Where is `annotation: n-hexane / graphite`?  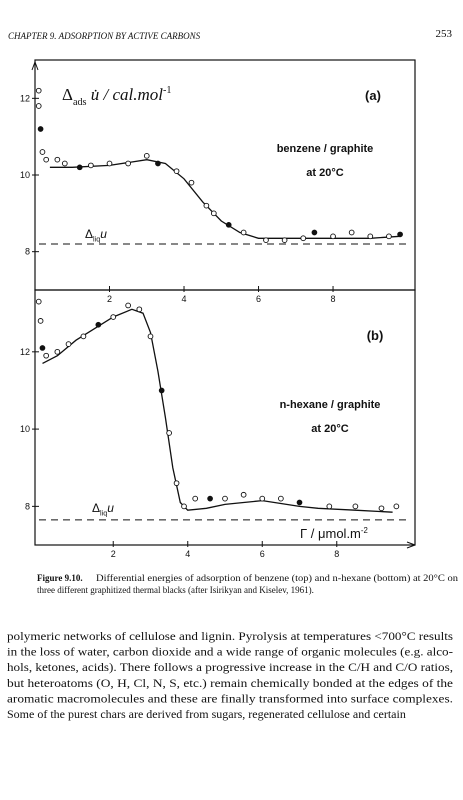
annotation: n-hexane / graphite is located at coordinates (330, 405).